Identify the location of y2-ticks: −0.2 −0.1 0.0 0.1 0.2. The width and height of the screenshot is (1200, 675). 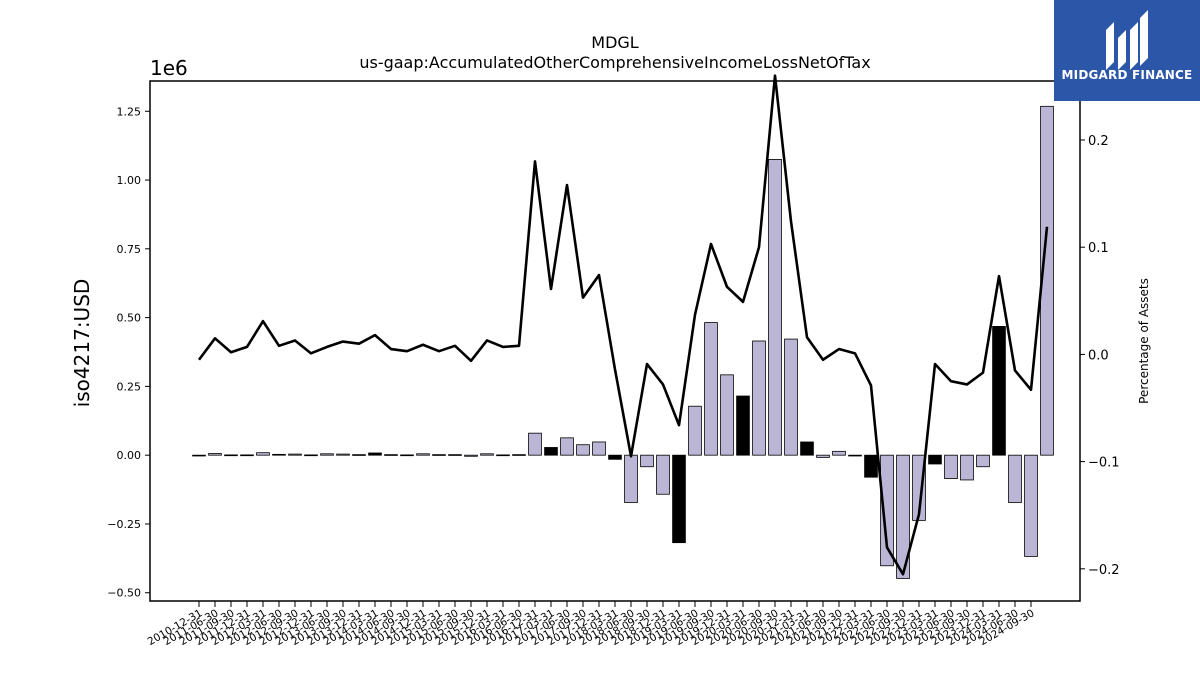
(1100, 356).